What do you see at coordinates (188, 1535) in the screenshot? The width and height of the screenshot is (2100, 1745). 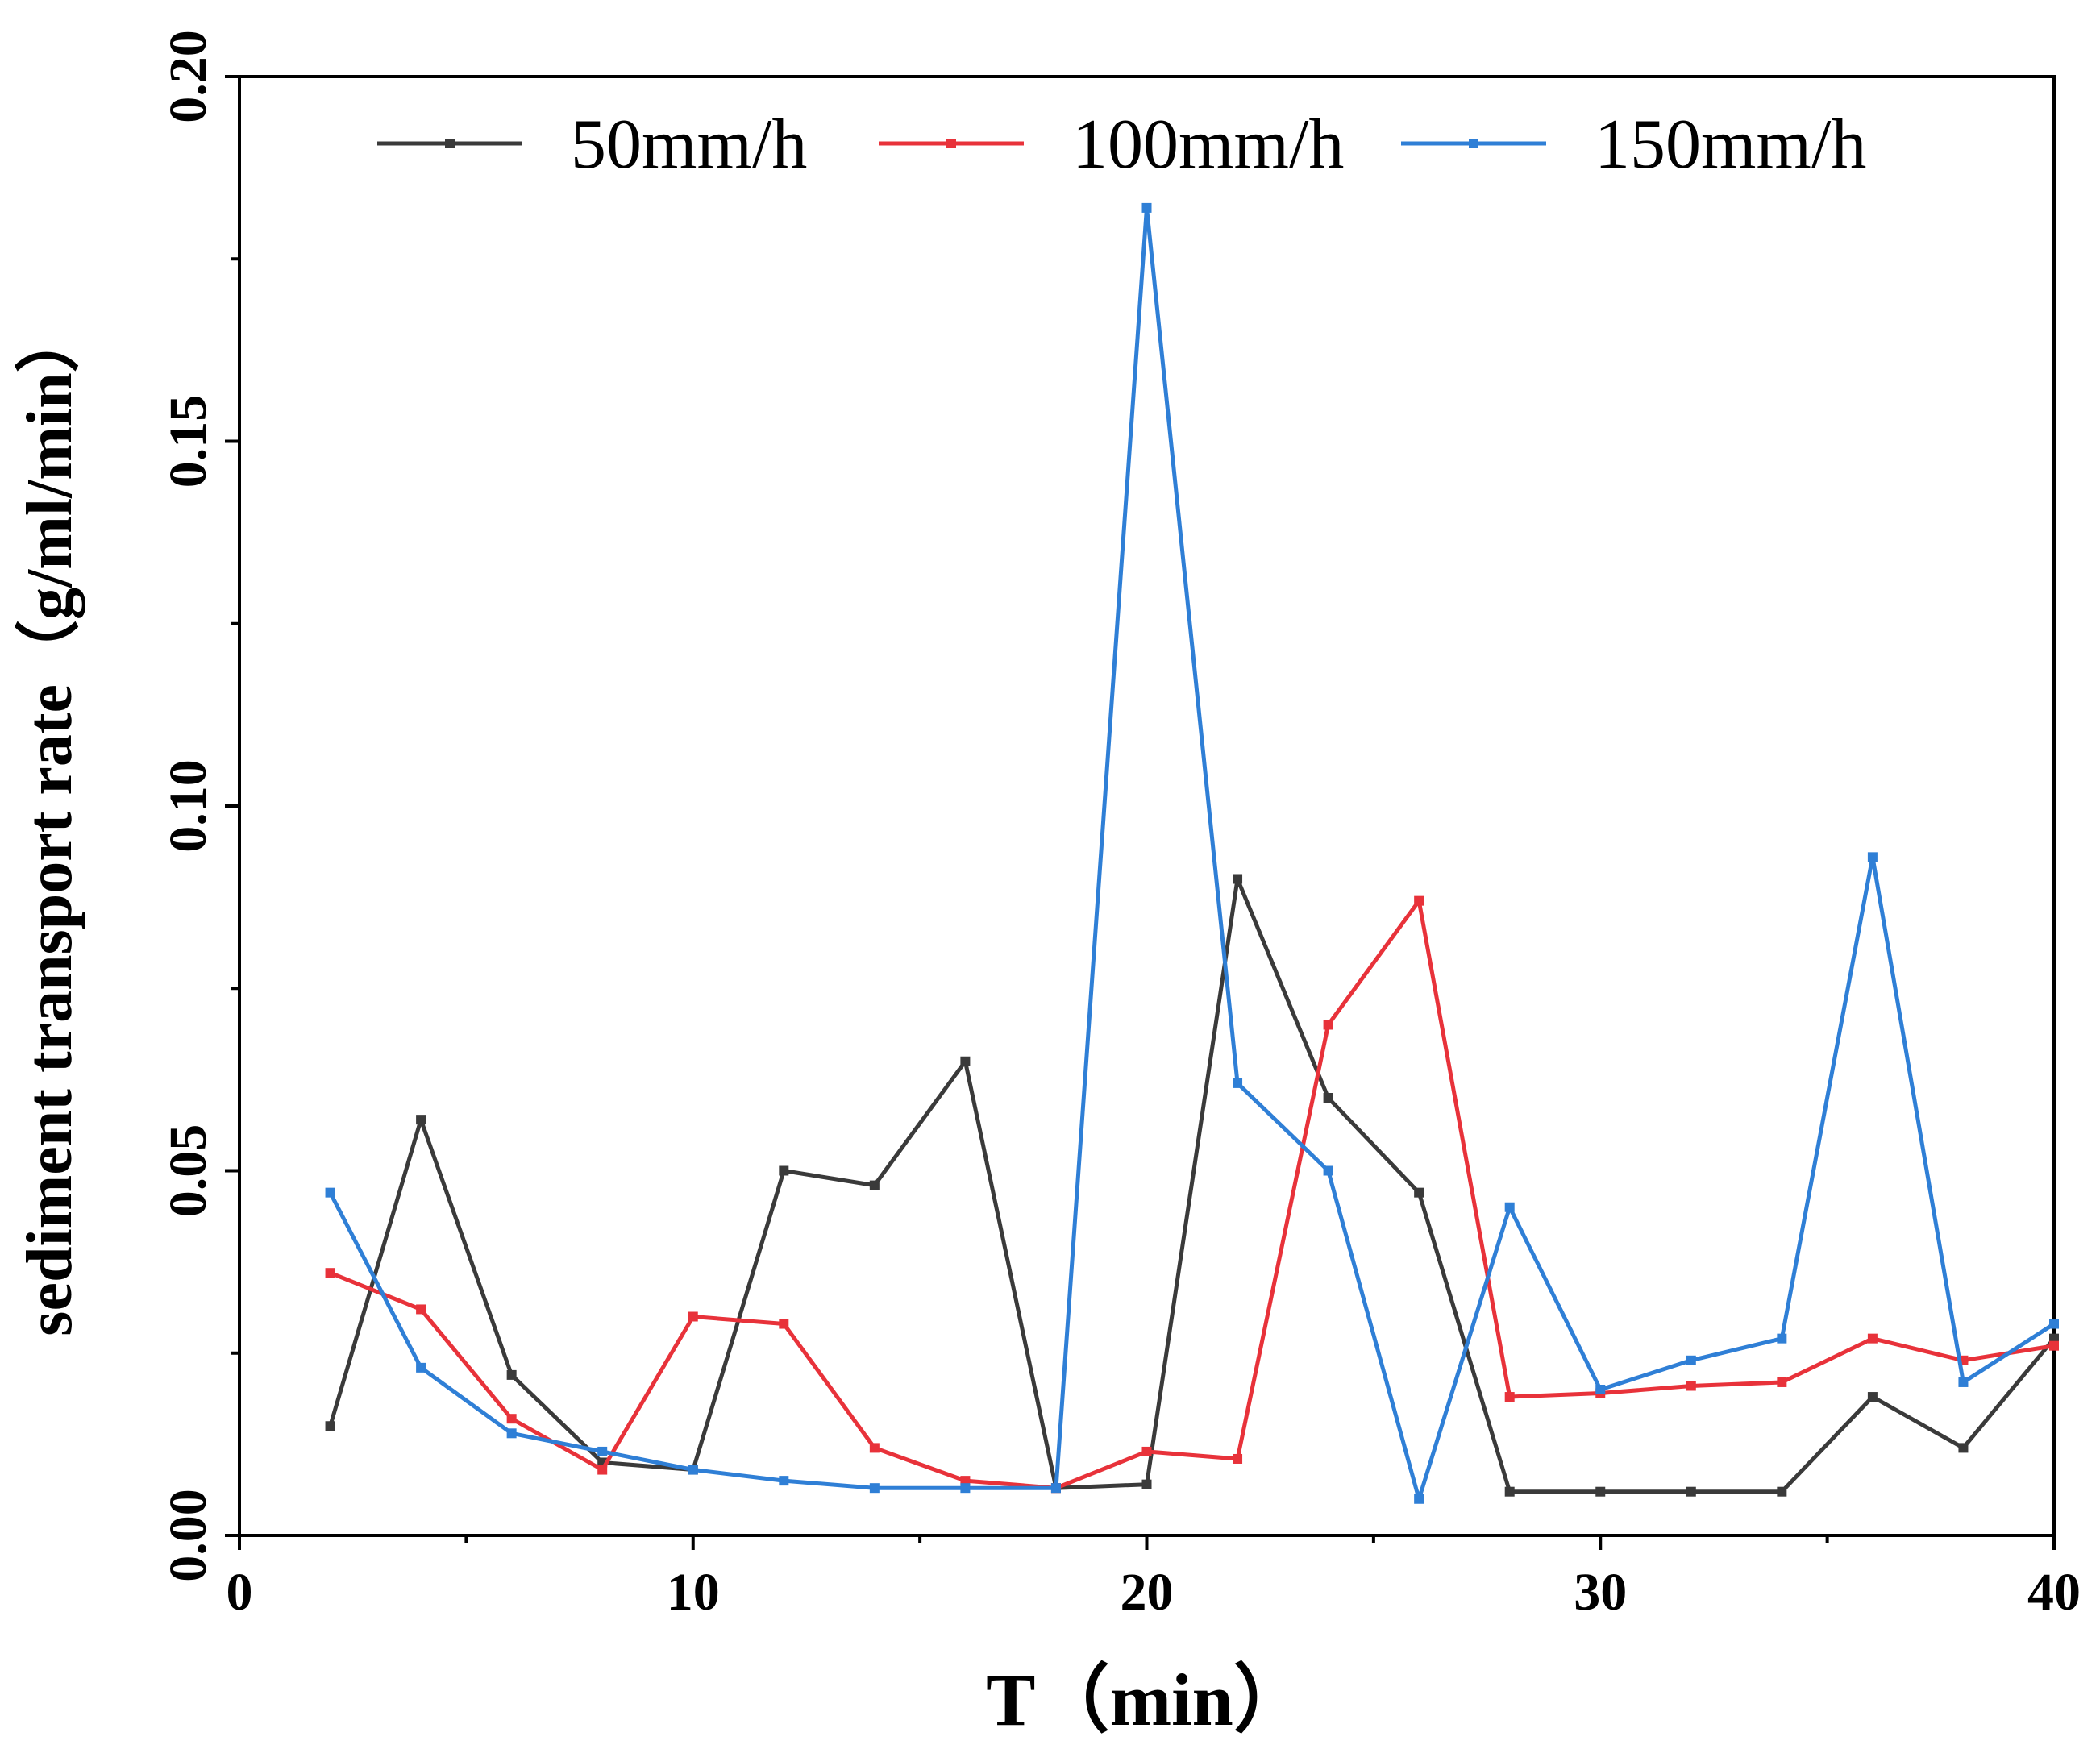 I see `y-tick-label: 0.00` at bounding box center [188, 1535].